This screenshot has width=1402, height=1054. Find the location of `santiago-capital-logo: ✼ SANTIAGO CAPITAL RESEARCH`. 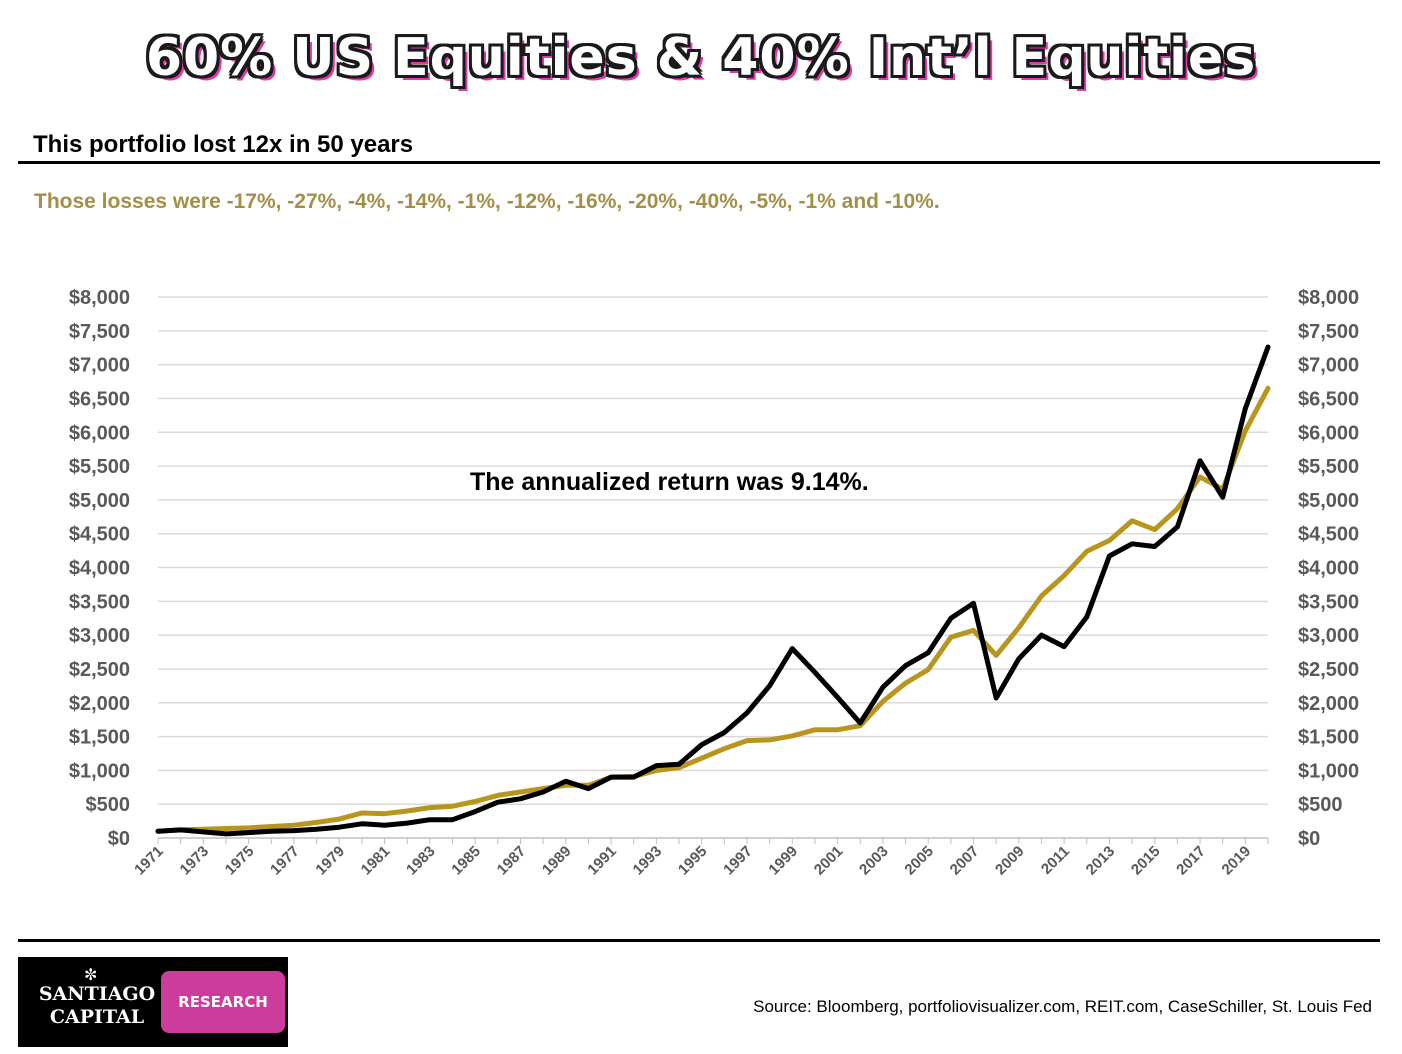

santiago-capital-logo: ✼ SANTIAGO CAPITAL RESEARCH is located at coordinates (153, 1002).